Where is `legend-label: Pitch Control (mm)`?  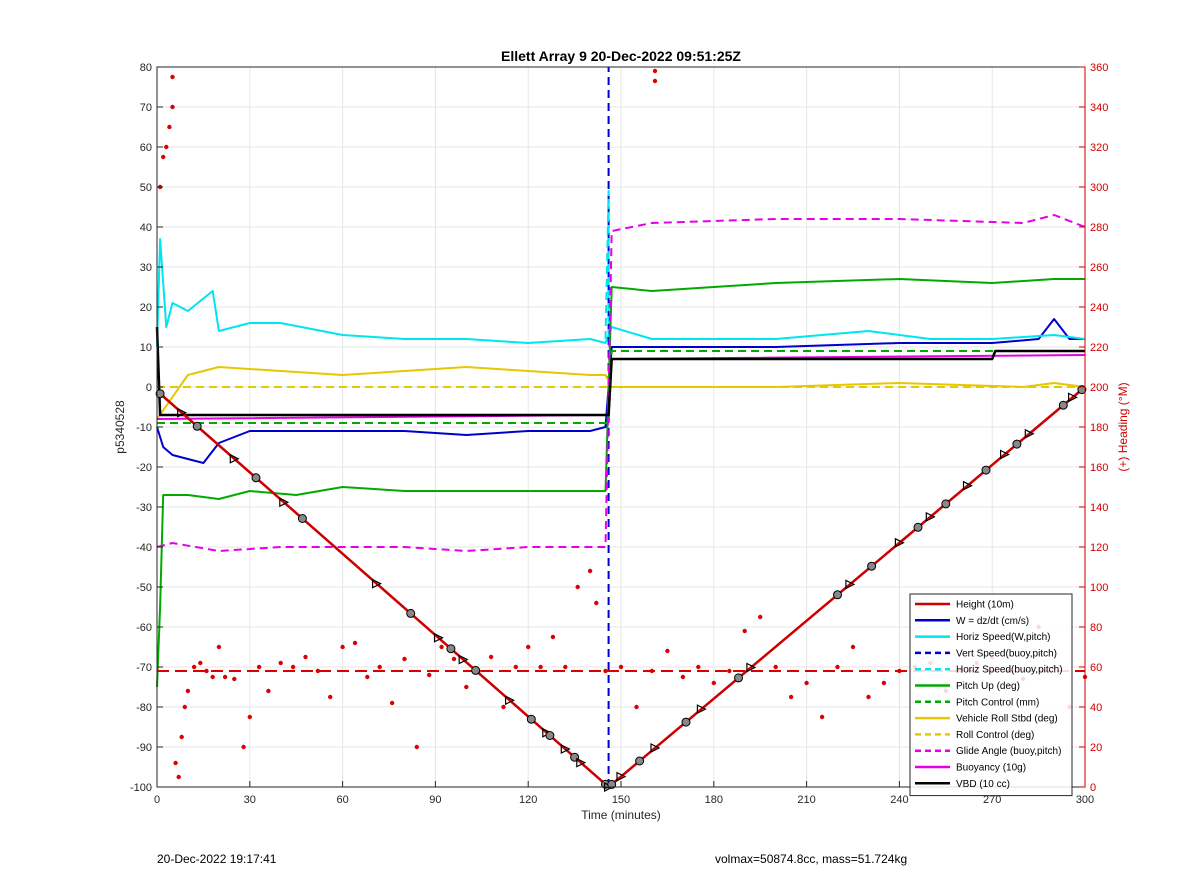 legend-label: Pitch Control (mm) is located at coordinates (997, 702).